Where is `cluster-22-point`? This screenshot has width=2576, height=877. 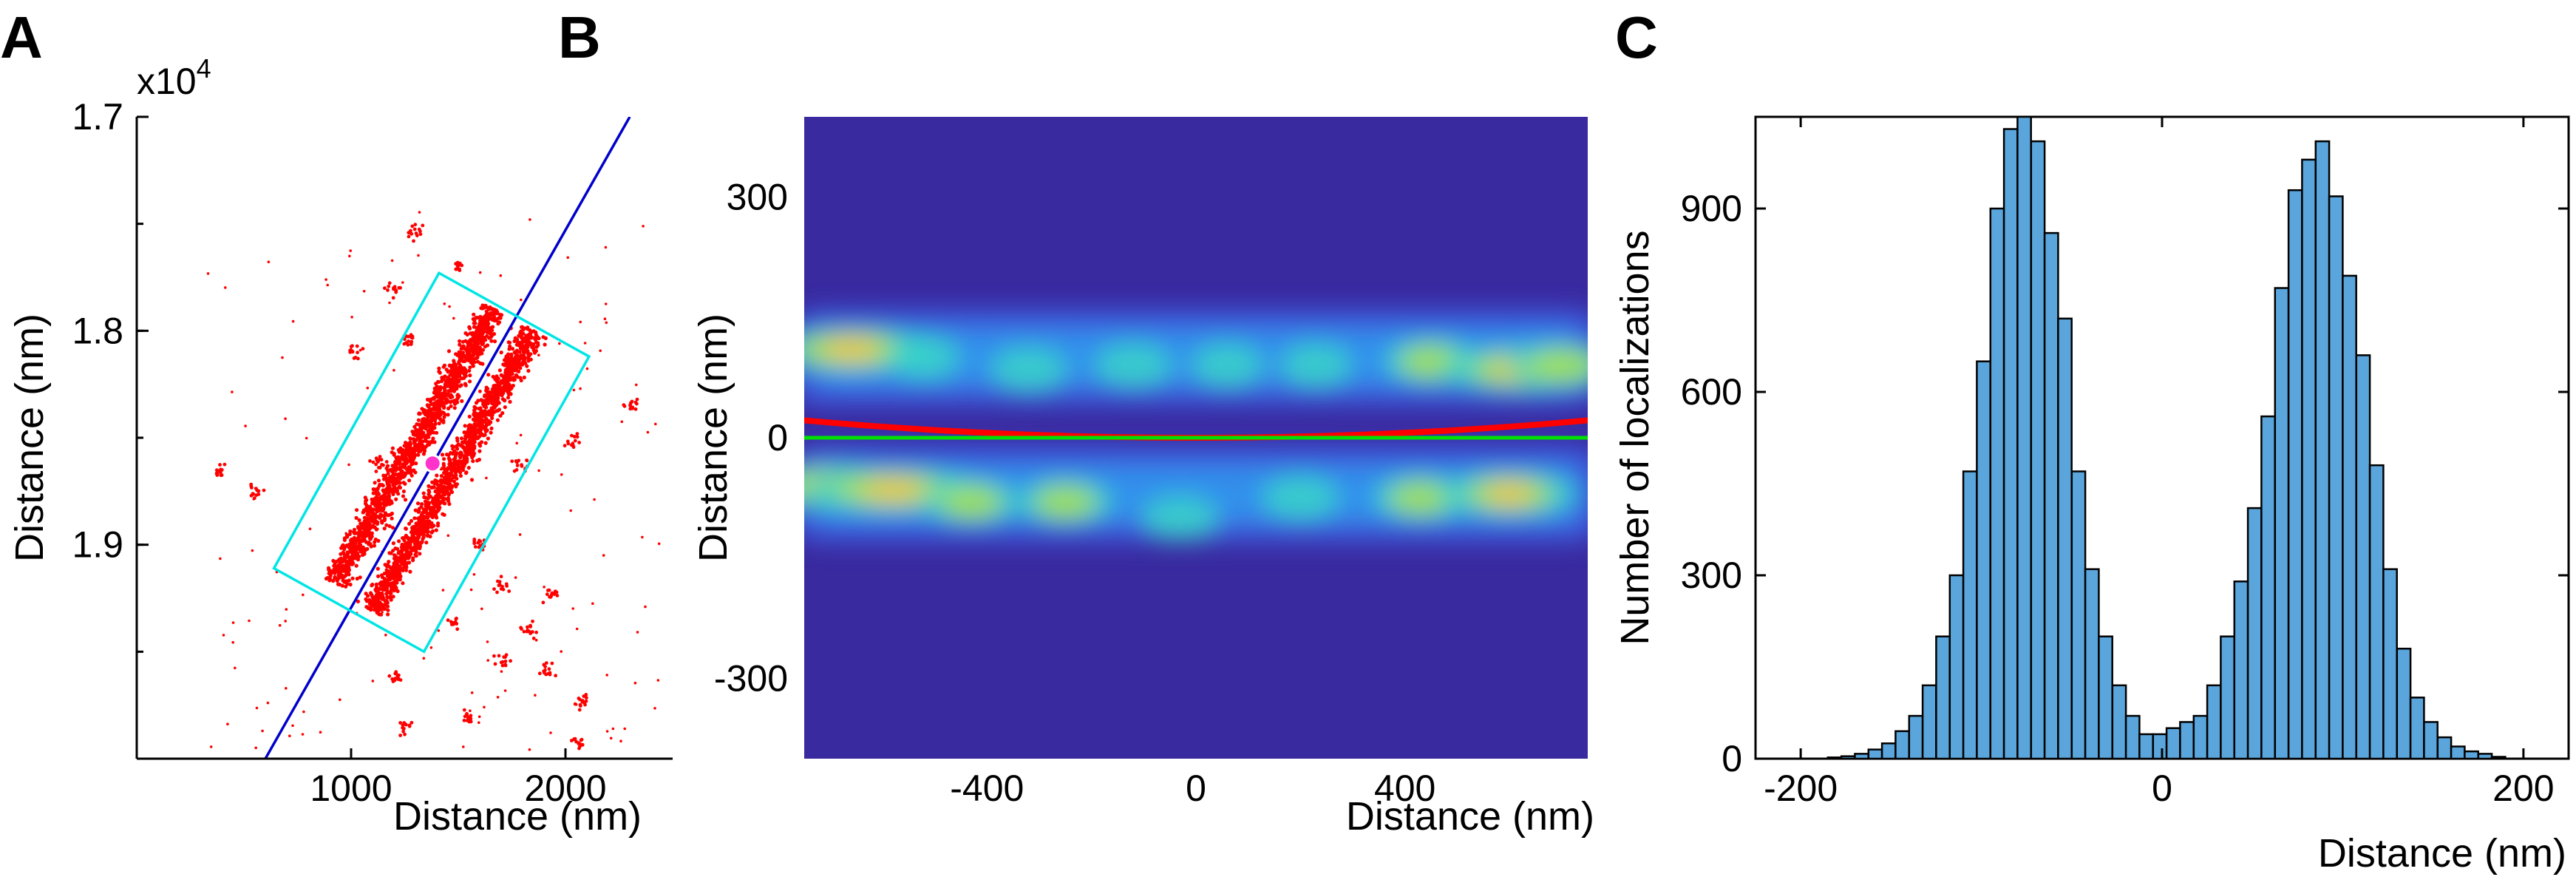 cluster-22-point is located at coordinates (509, 591).